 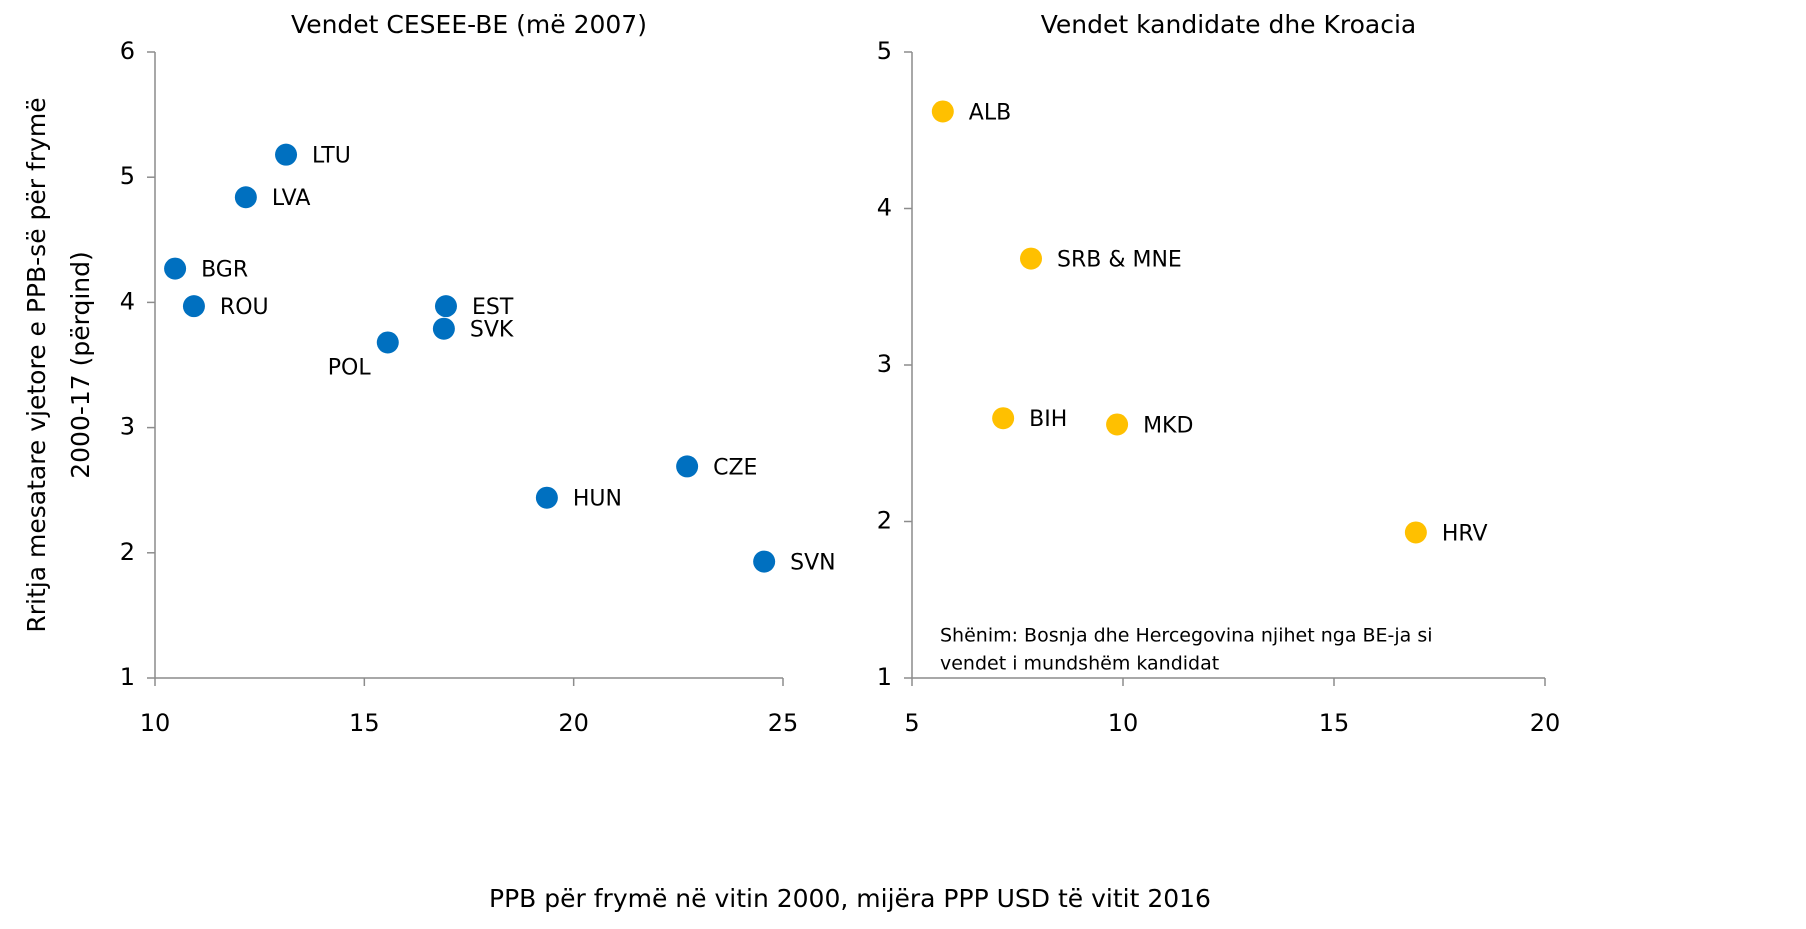 I want to click on point-label: LTU, so click(x=331, y=156).